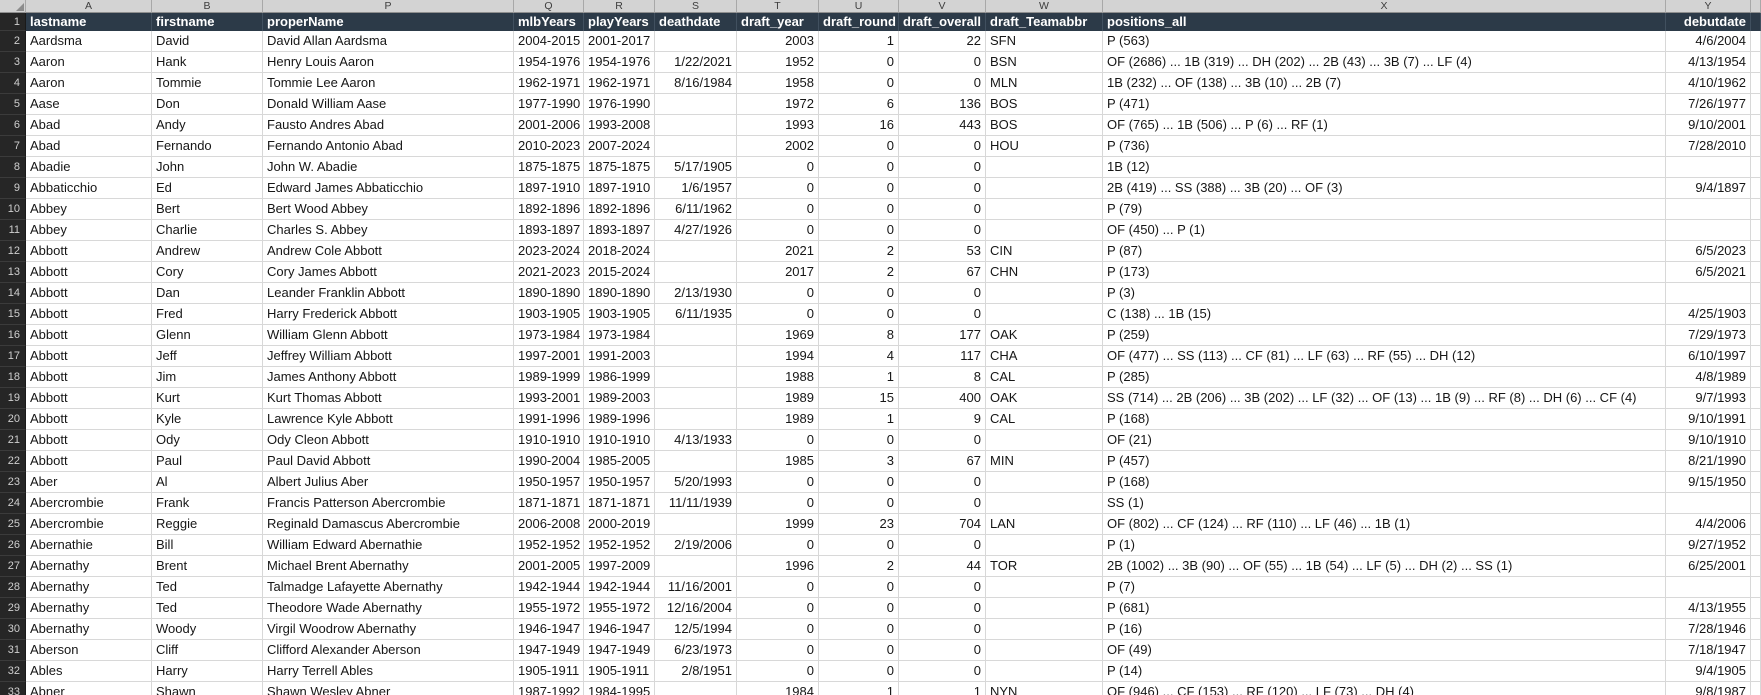 Image resolution: width=1761 pixels, height=695 pixels. I want to click on cell-lastname: Abner, so click(89, 688).